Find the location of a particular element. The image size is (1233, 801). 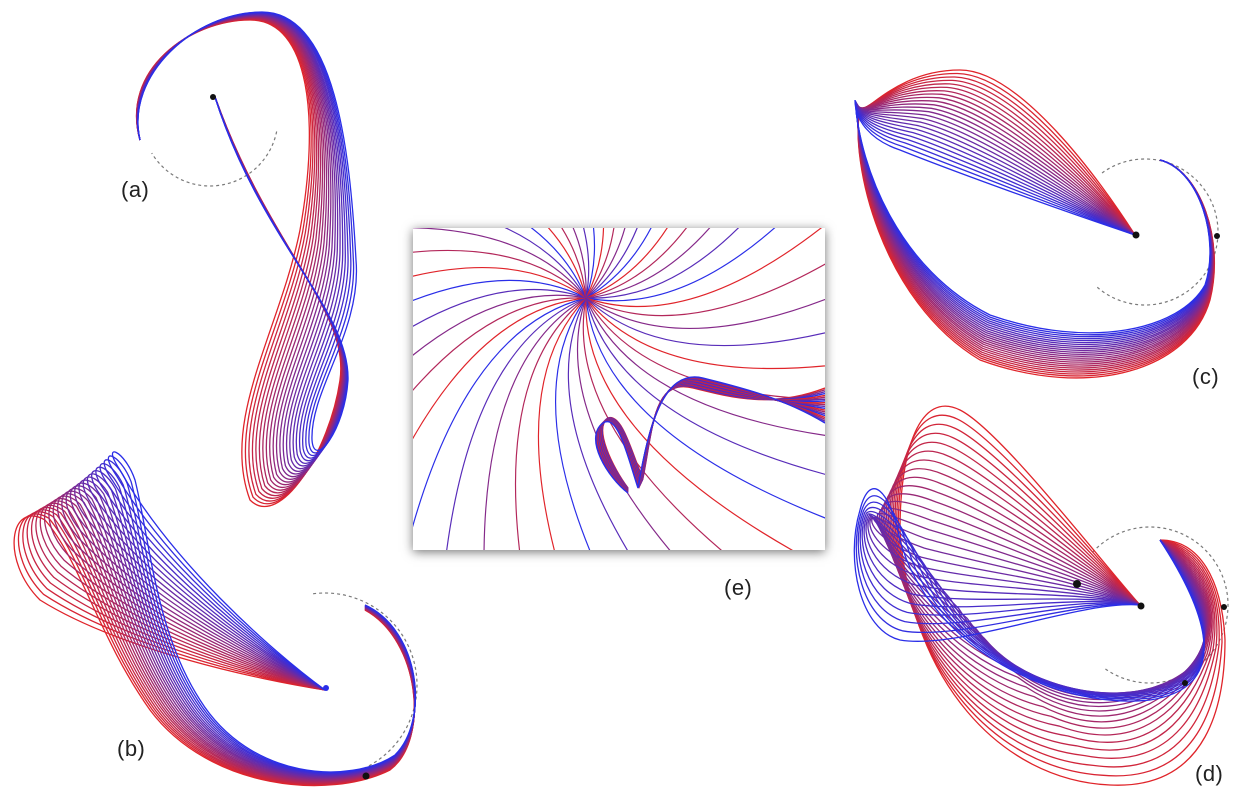

panel-label-c: (c) is located at coordinates (1206, 376).